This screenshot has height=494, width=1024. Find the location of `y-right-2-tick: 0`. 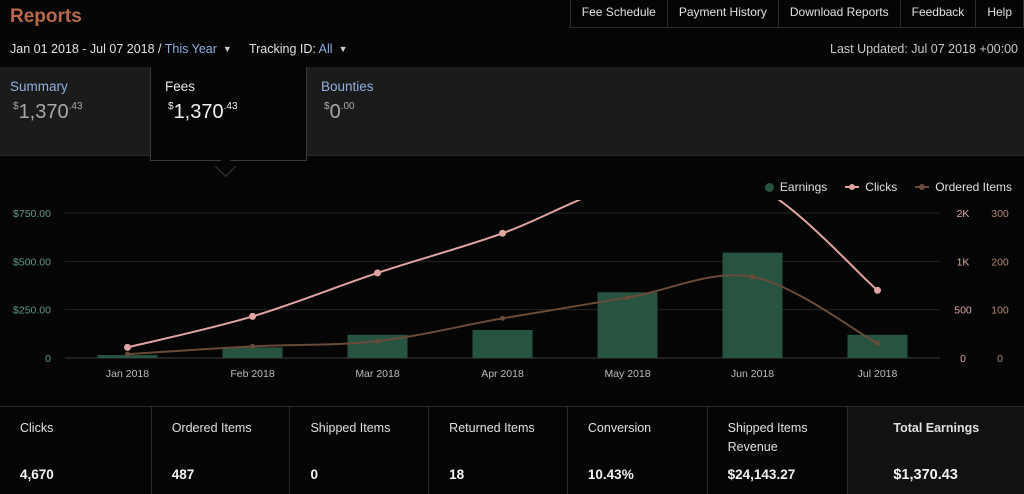

y-right-2-tick: 0 is located at coordinates (1000, 359).